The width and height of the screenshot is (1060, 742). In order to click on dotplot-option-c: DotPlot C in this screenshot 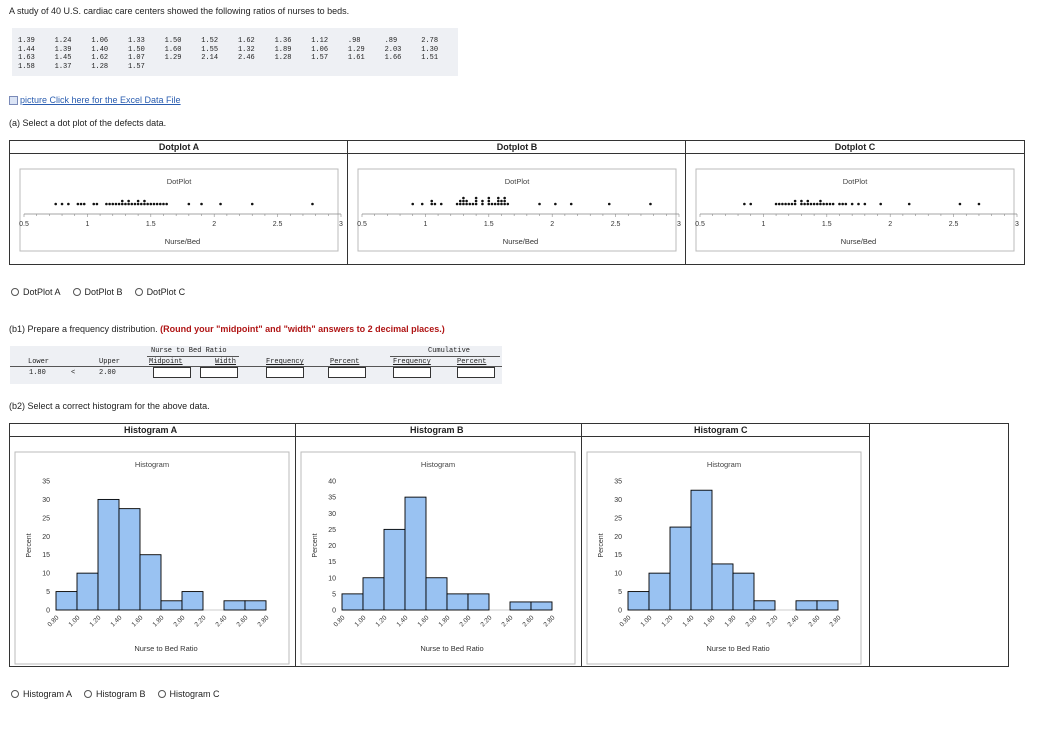, I will do `click(159, 292)`.